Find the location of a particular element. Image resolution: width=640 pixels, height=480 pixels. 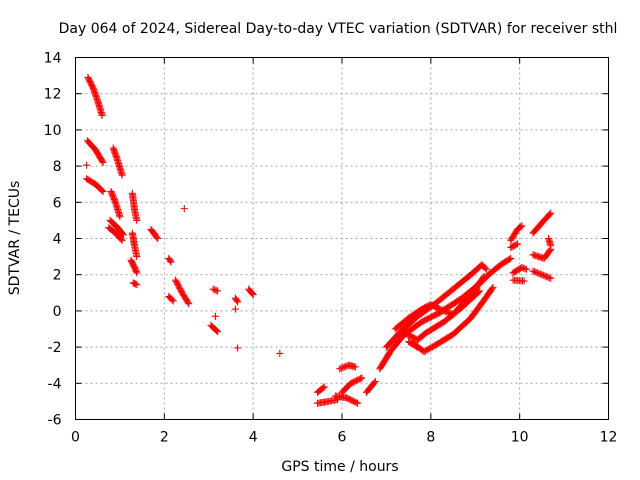

y-tick-label: 10 is located at coordinates (53, 131).